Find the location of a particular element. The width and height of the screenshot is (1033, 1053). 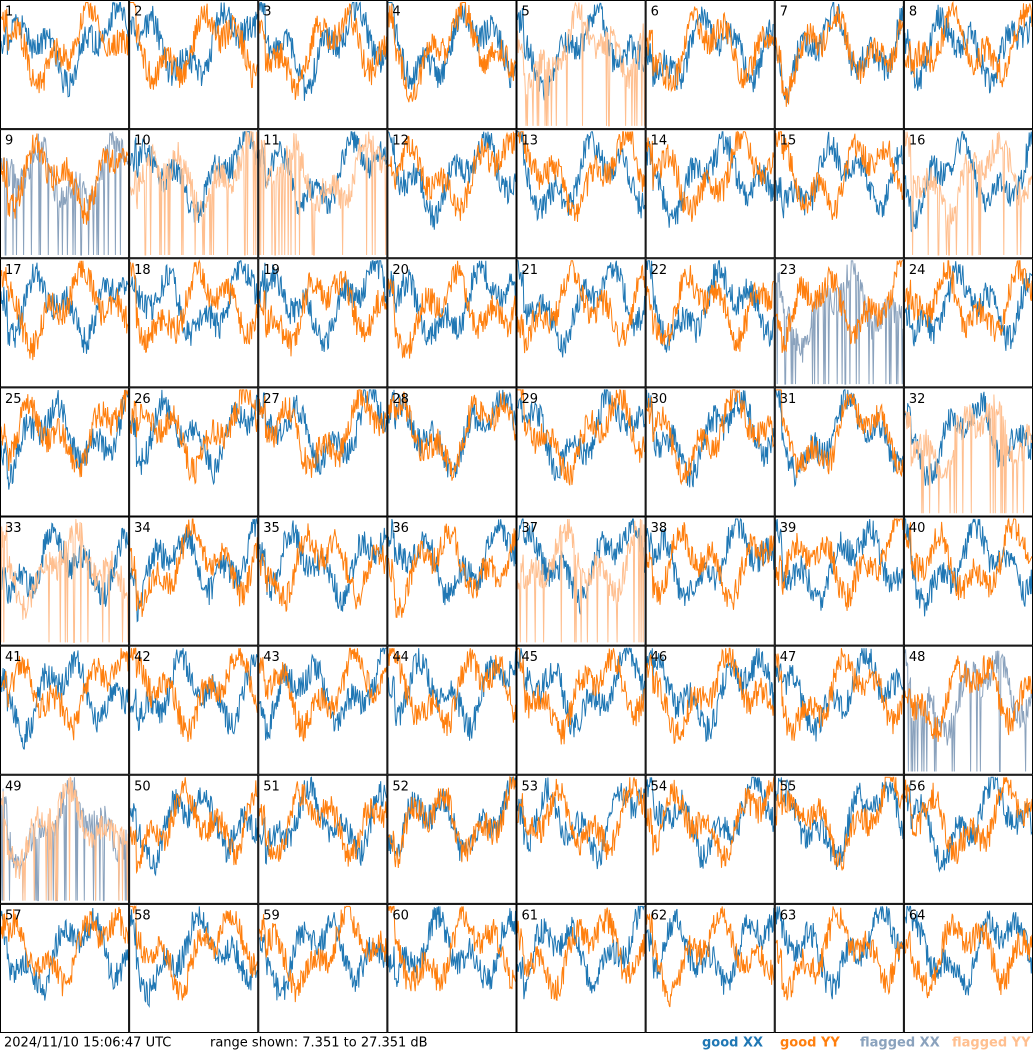

panel: 32 is located at coordinates (968, 452).